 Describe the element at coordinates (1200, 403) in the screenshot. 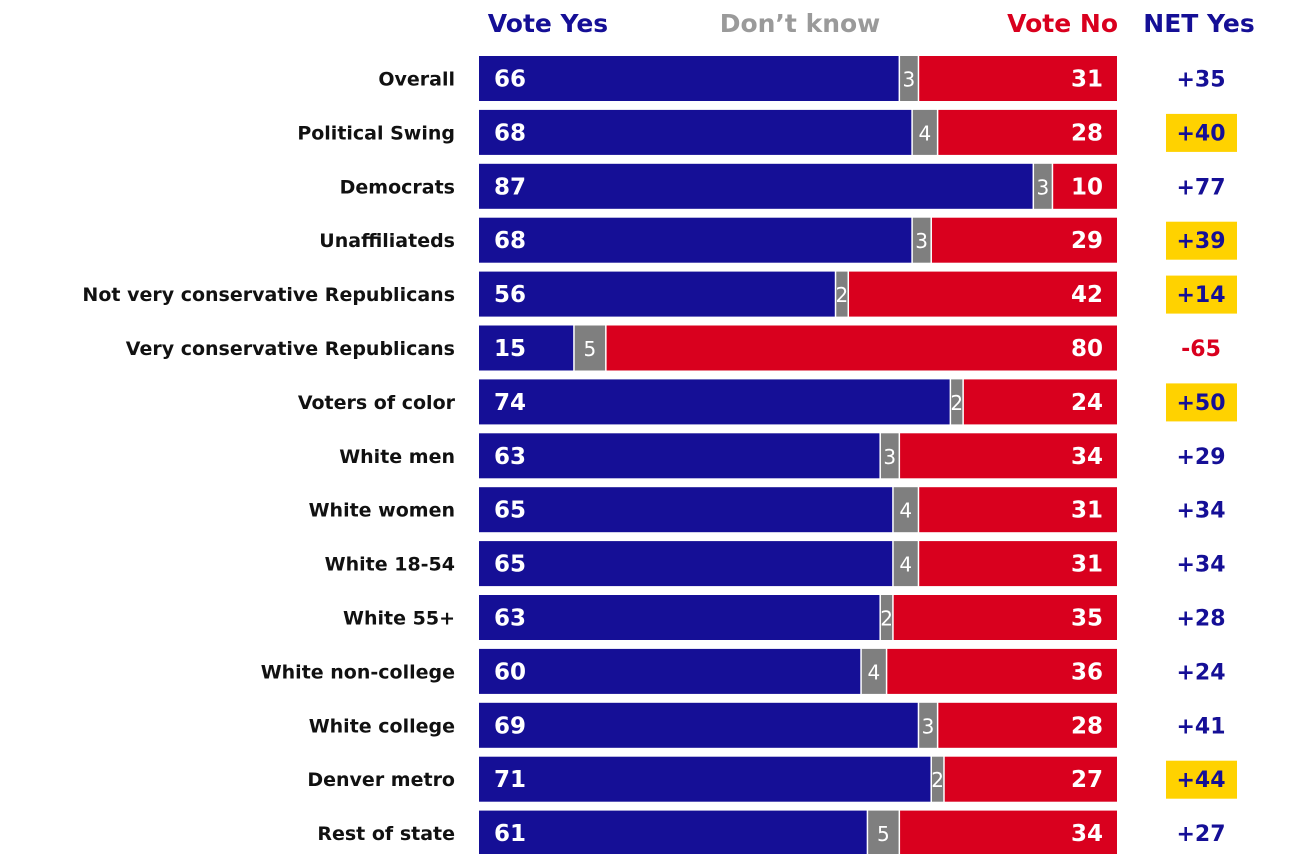

I see `net-yes-value: +50` at that location.